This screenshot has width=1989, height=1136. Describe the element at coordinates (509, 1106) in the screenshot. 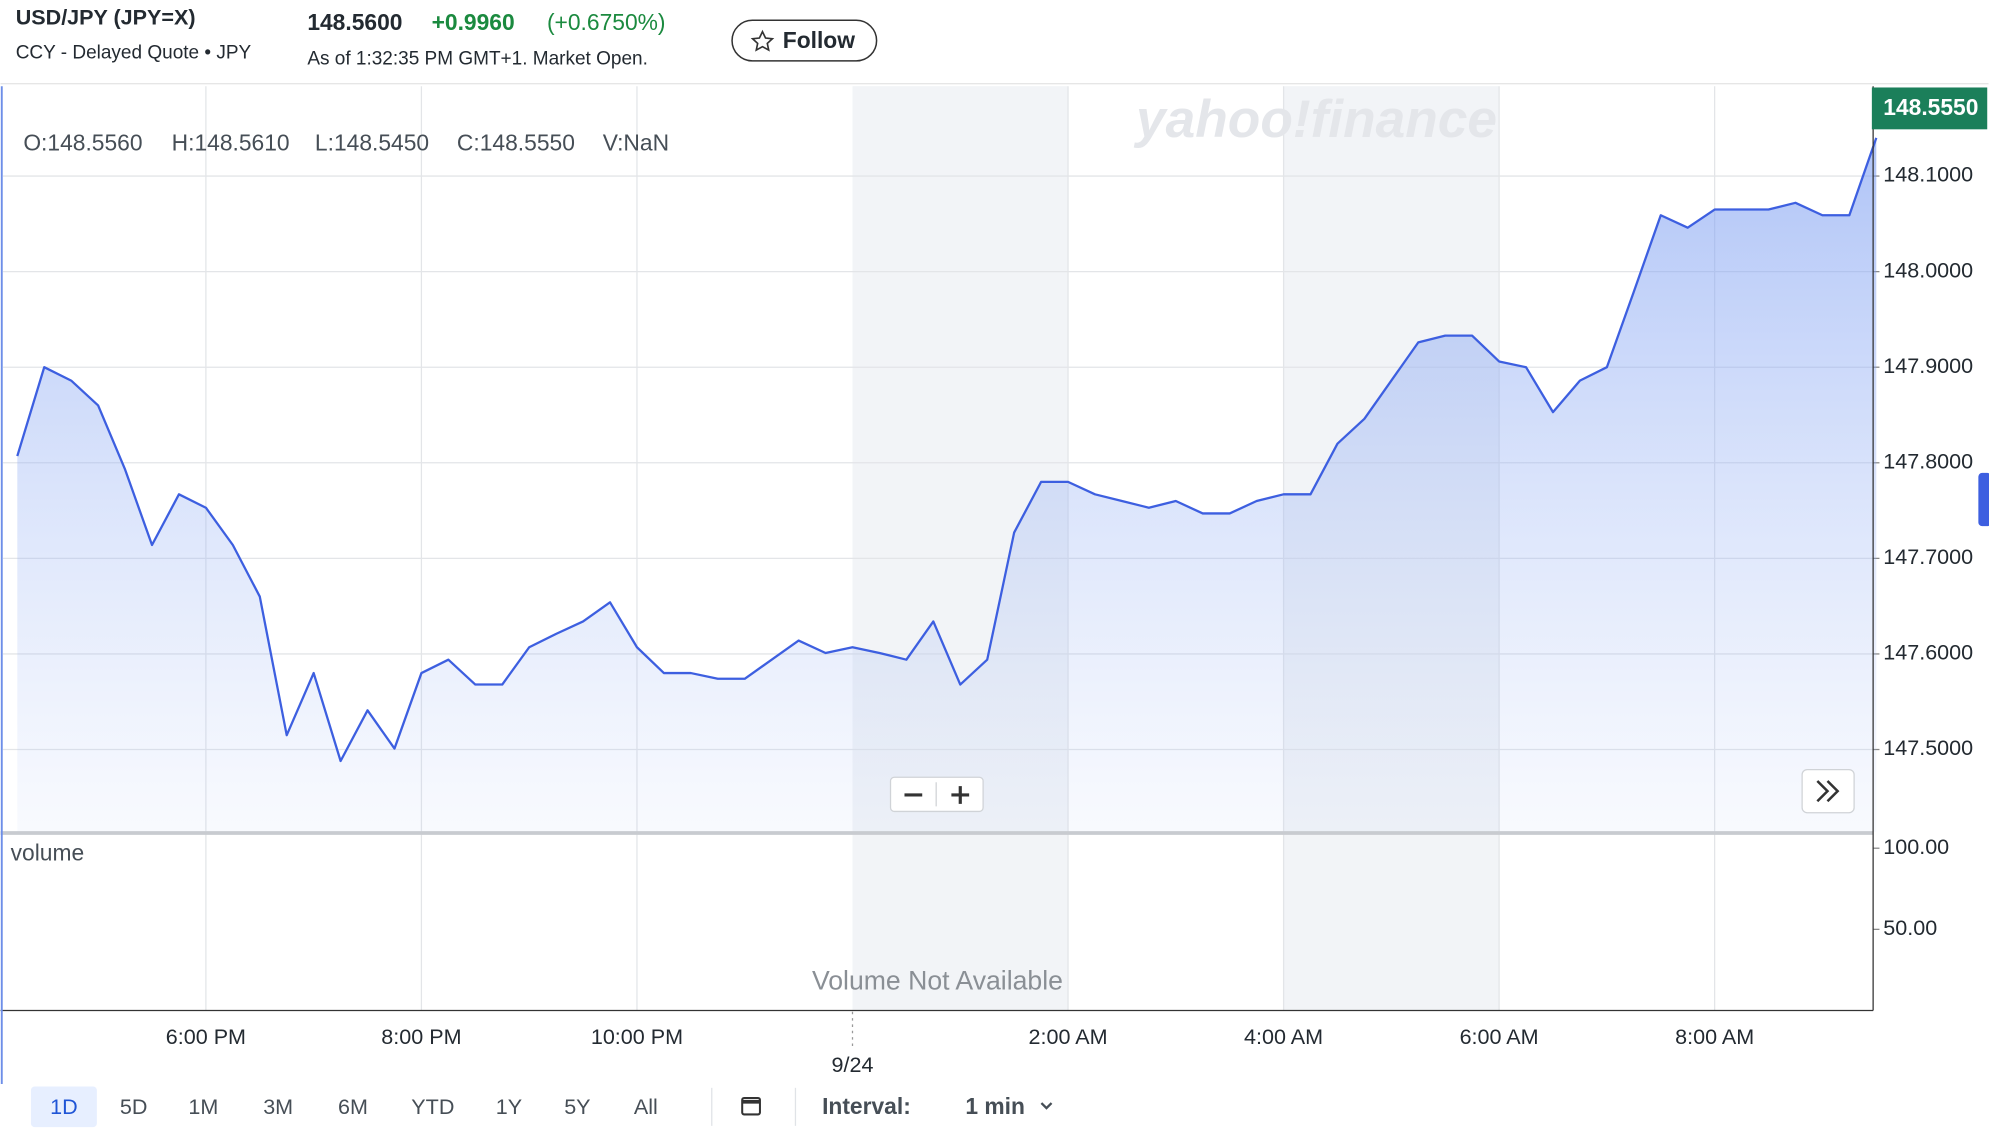

I see `range-button: 1Y` at that location.